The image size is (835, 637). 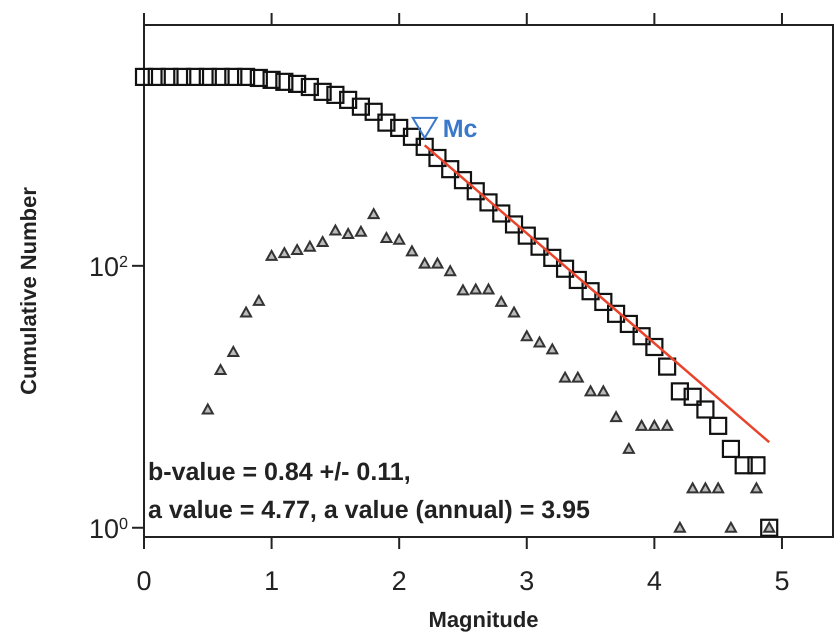 What do you see at coordinates (279, 472) in the screenshot?
I see `annotation: b-value = 0.84 +/- 0.11,` at bounding box center [279, 472].